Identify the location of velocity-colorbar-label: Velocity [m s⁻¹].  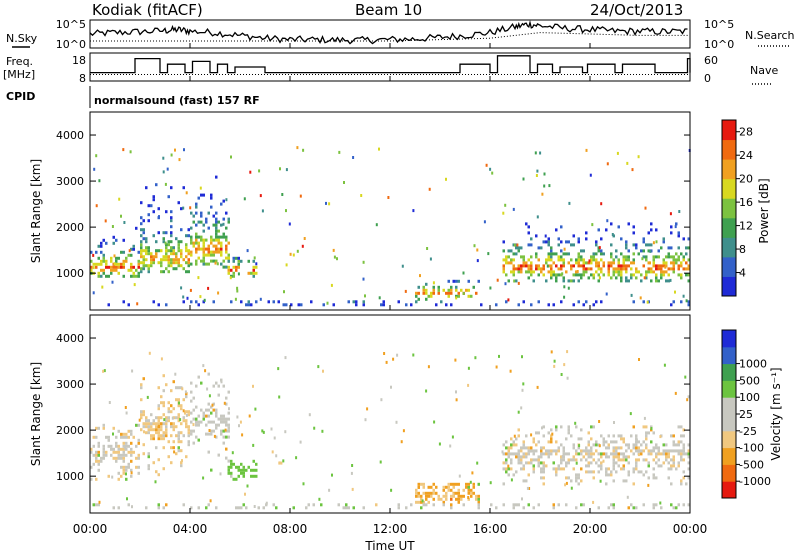
(776, 413).